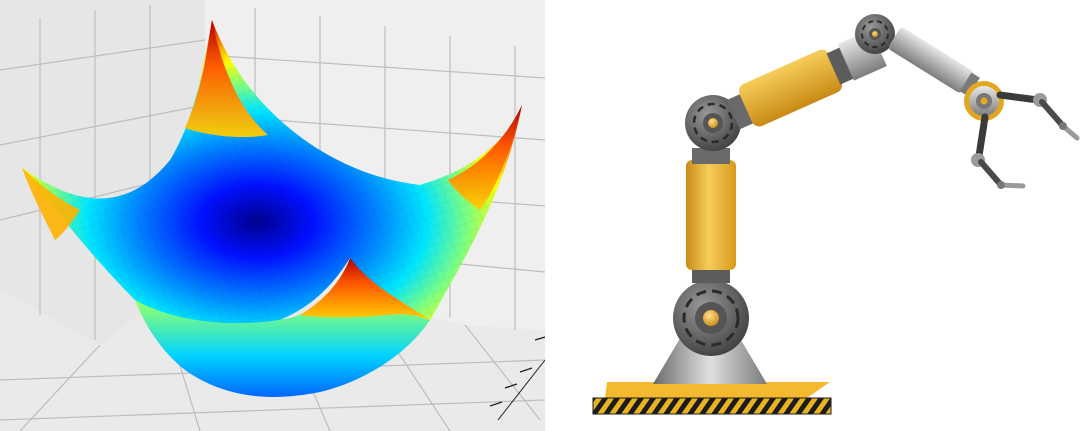 The height and width of the screenshot is (431, 1090). What do you see at coordinates (1025, 140) in the screenshot?
I see `gripper` at bounding box center [1025, 140].